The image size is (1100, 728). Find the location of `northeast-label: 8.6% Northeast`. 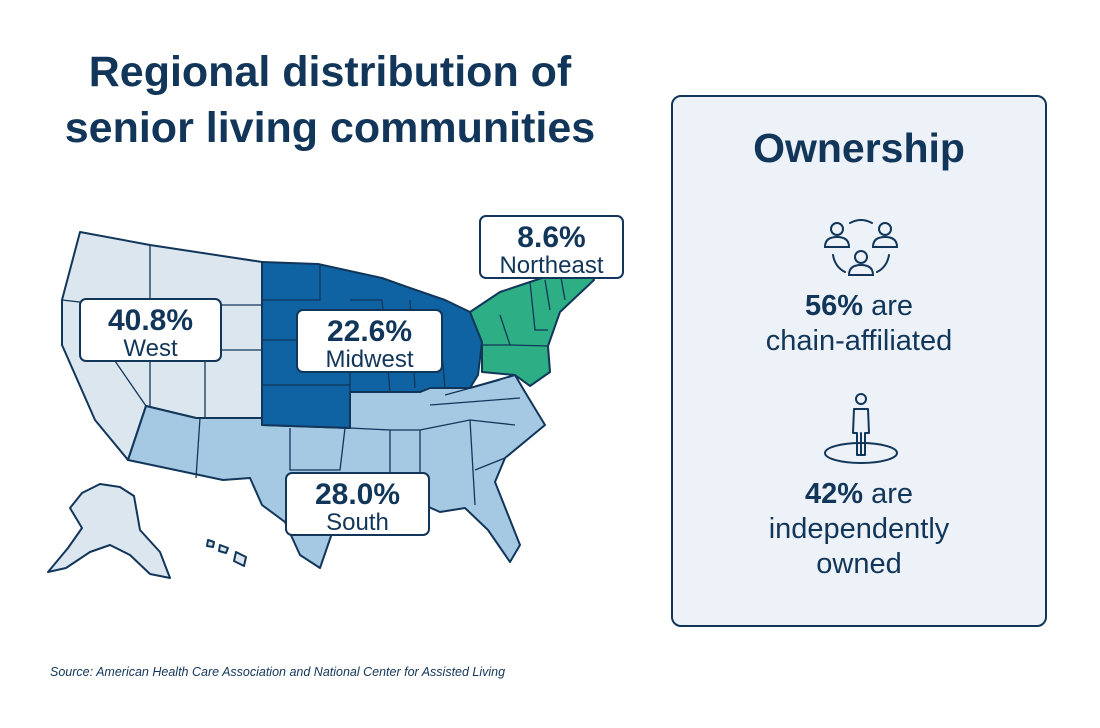

northeast-label: 8.6% Northeast is located at coordinates (551, 247).